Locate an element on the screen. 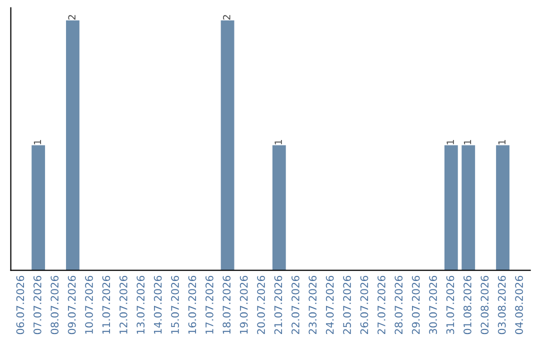 The height and width of the screenshot is (340, 540). x-tick-label: 13.07.2026 is located at coordinates (140, 305).